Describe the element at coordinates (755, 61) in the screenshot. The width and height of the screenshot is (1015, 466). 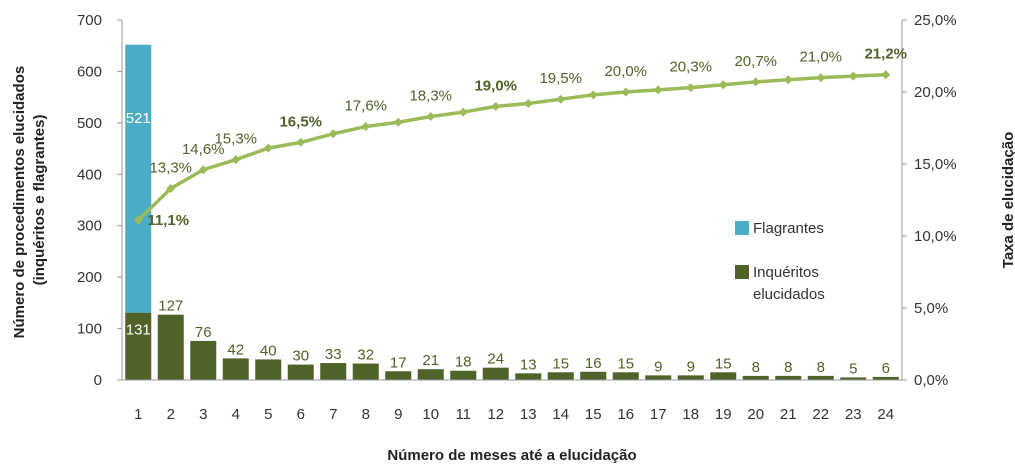
I see `rate-label: 20,7%` at that location.